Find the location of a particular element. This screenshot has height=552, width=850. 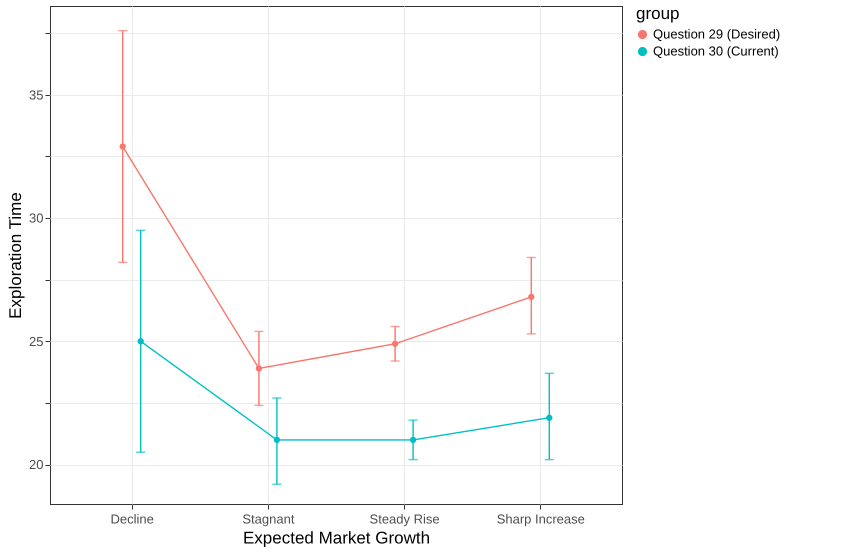

x-tick-label: Steady Rise is located at coordinates (405, 519).